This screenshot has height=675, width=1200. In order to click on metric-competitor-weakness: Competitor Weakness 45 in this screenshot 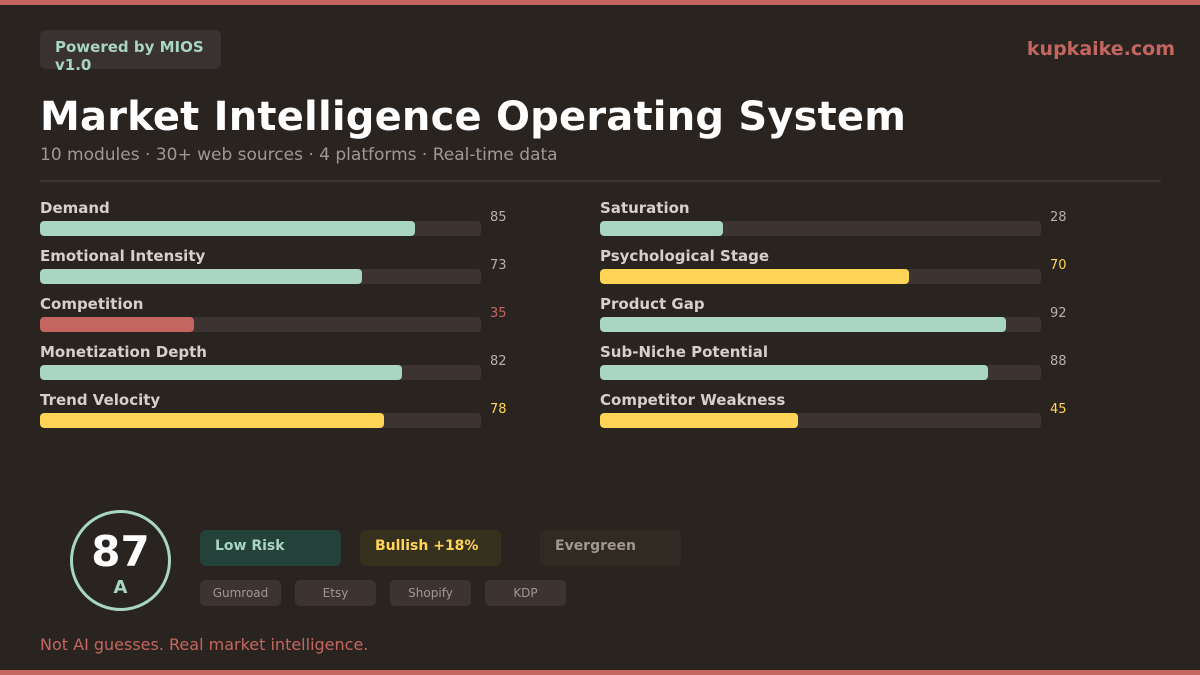, I will do `click(840, 411)`.